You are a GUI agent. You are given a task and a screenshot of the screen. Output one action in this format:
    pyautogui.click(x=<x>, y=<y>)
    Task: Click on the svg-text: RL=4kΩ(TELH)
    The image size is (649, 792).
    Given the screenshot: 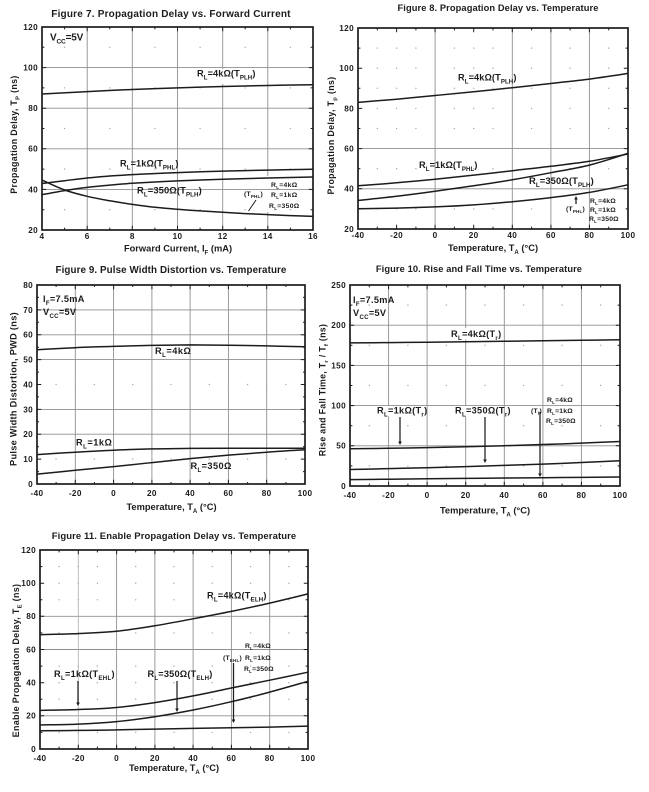 What is the action you would take?
    pyautogui.click(x=237, y=597)
    